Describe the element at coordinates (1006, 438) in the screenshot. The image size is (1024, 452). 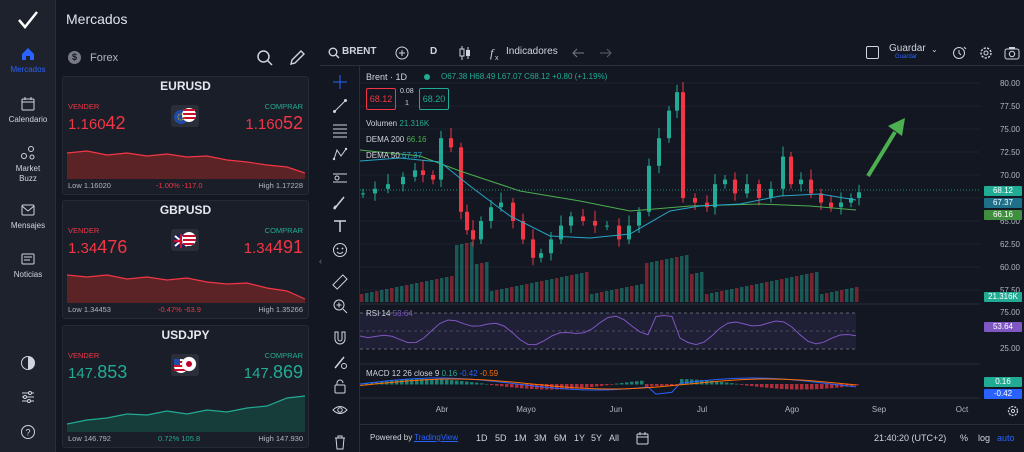
I see `auto-toggle: auto` at that location.